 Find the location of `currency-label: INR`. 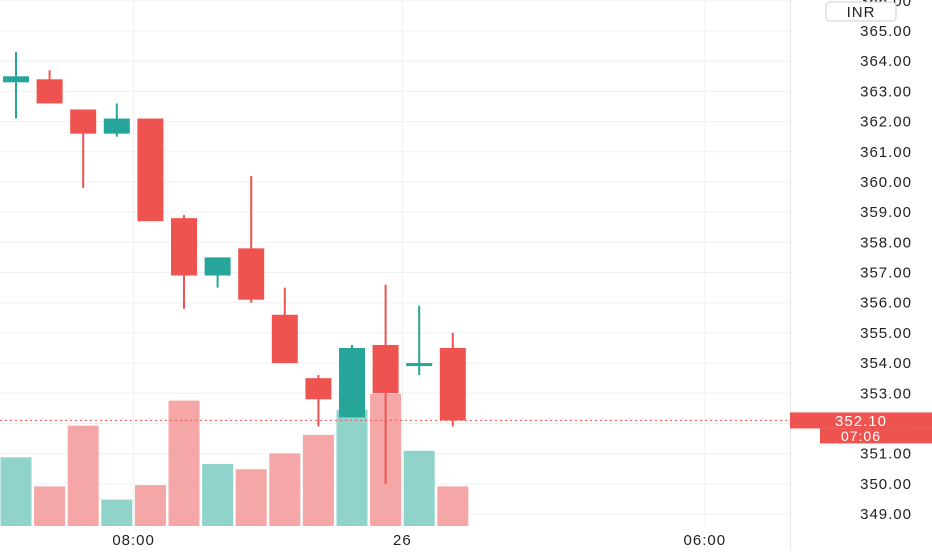

currency-label: INR is located at coordinates (861, 11).